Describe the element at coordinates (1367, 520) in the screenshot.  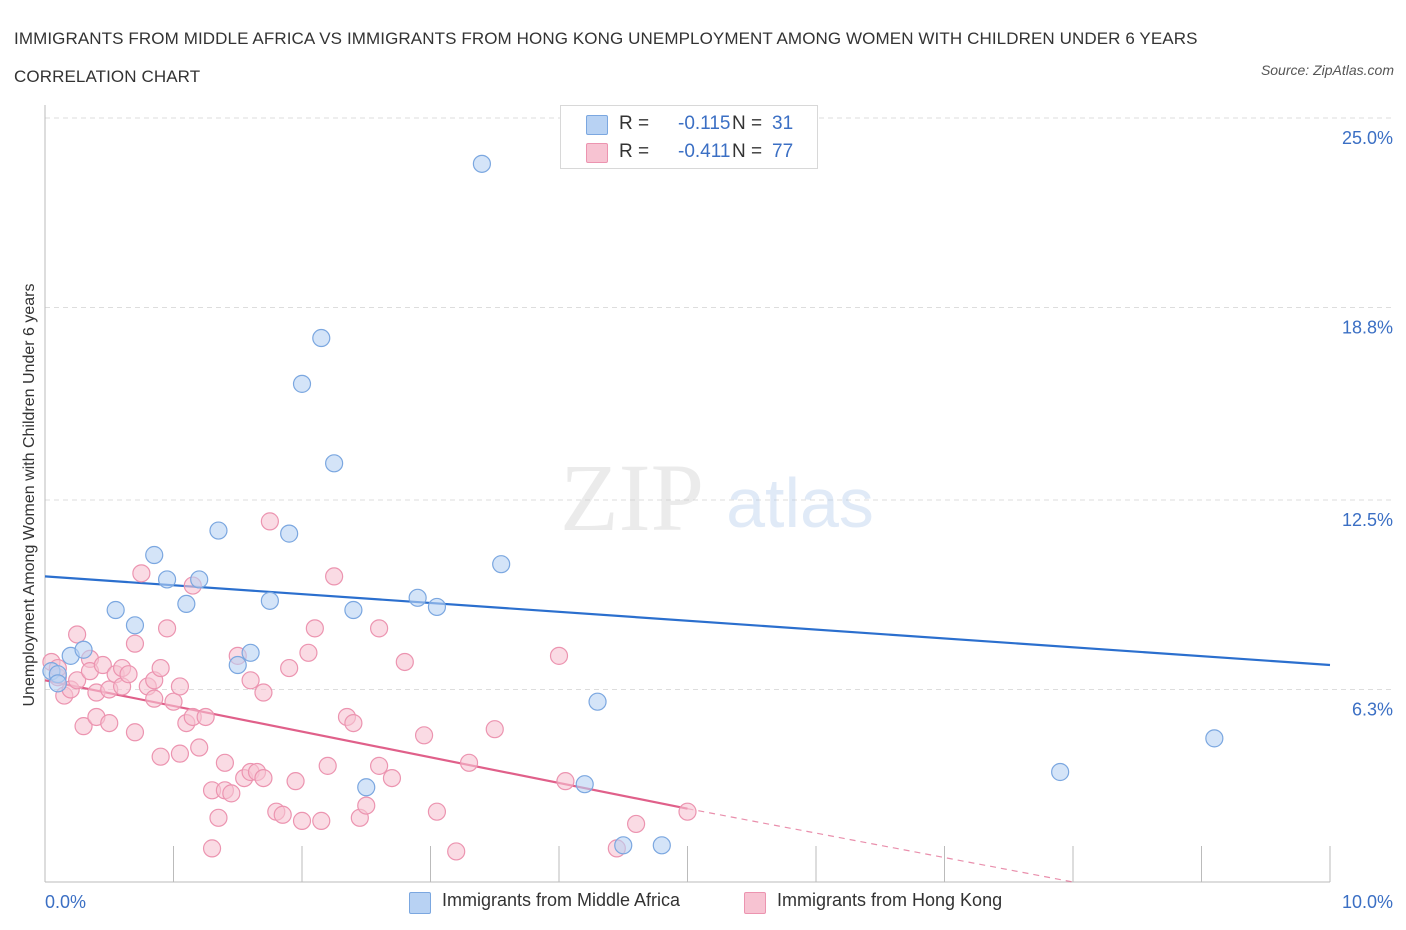
I see `y-tick-label: 12.5%` at that location.